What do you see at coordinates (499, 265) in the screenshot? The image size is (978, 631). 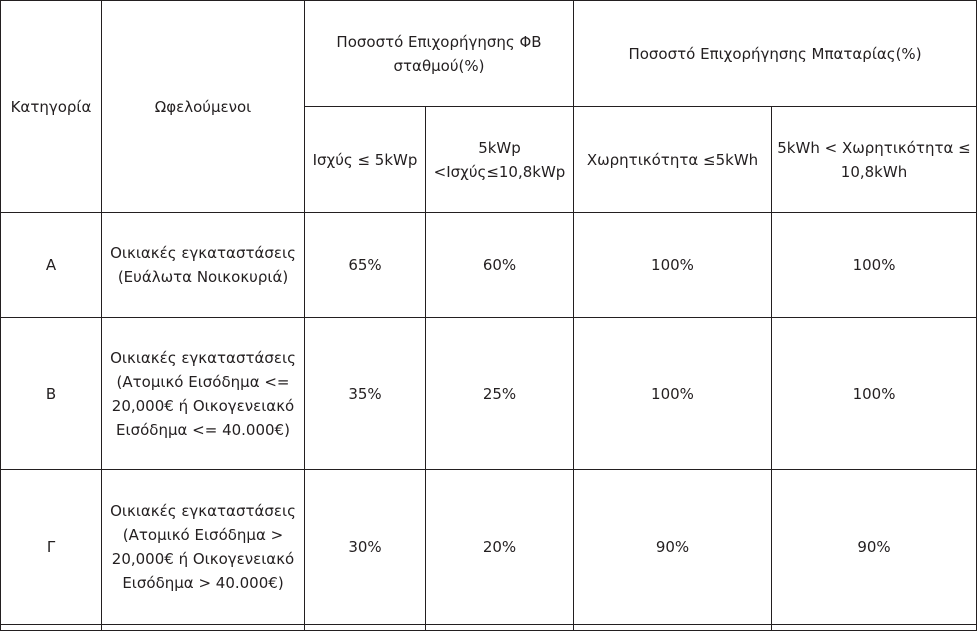 I see `row-pv-high: 60%` at bounding box center [499, 265].